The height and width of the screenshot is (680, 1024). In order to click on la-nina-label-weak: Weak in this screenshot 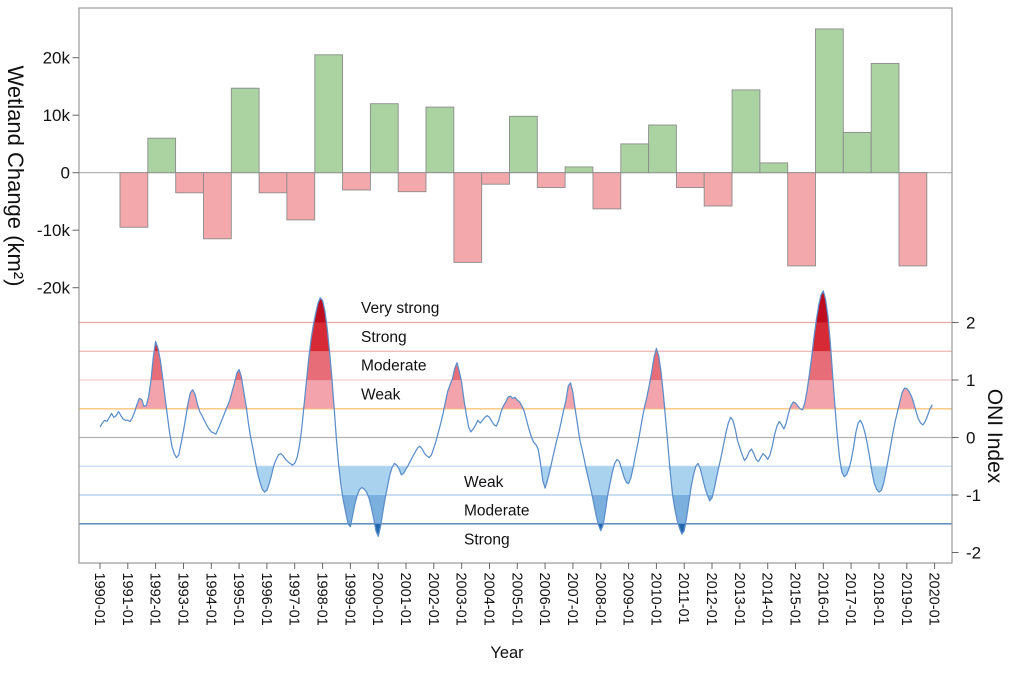, I will do `click(484, 482)`.